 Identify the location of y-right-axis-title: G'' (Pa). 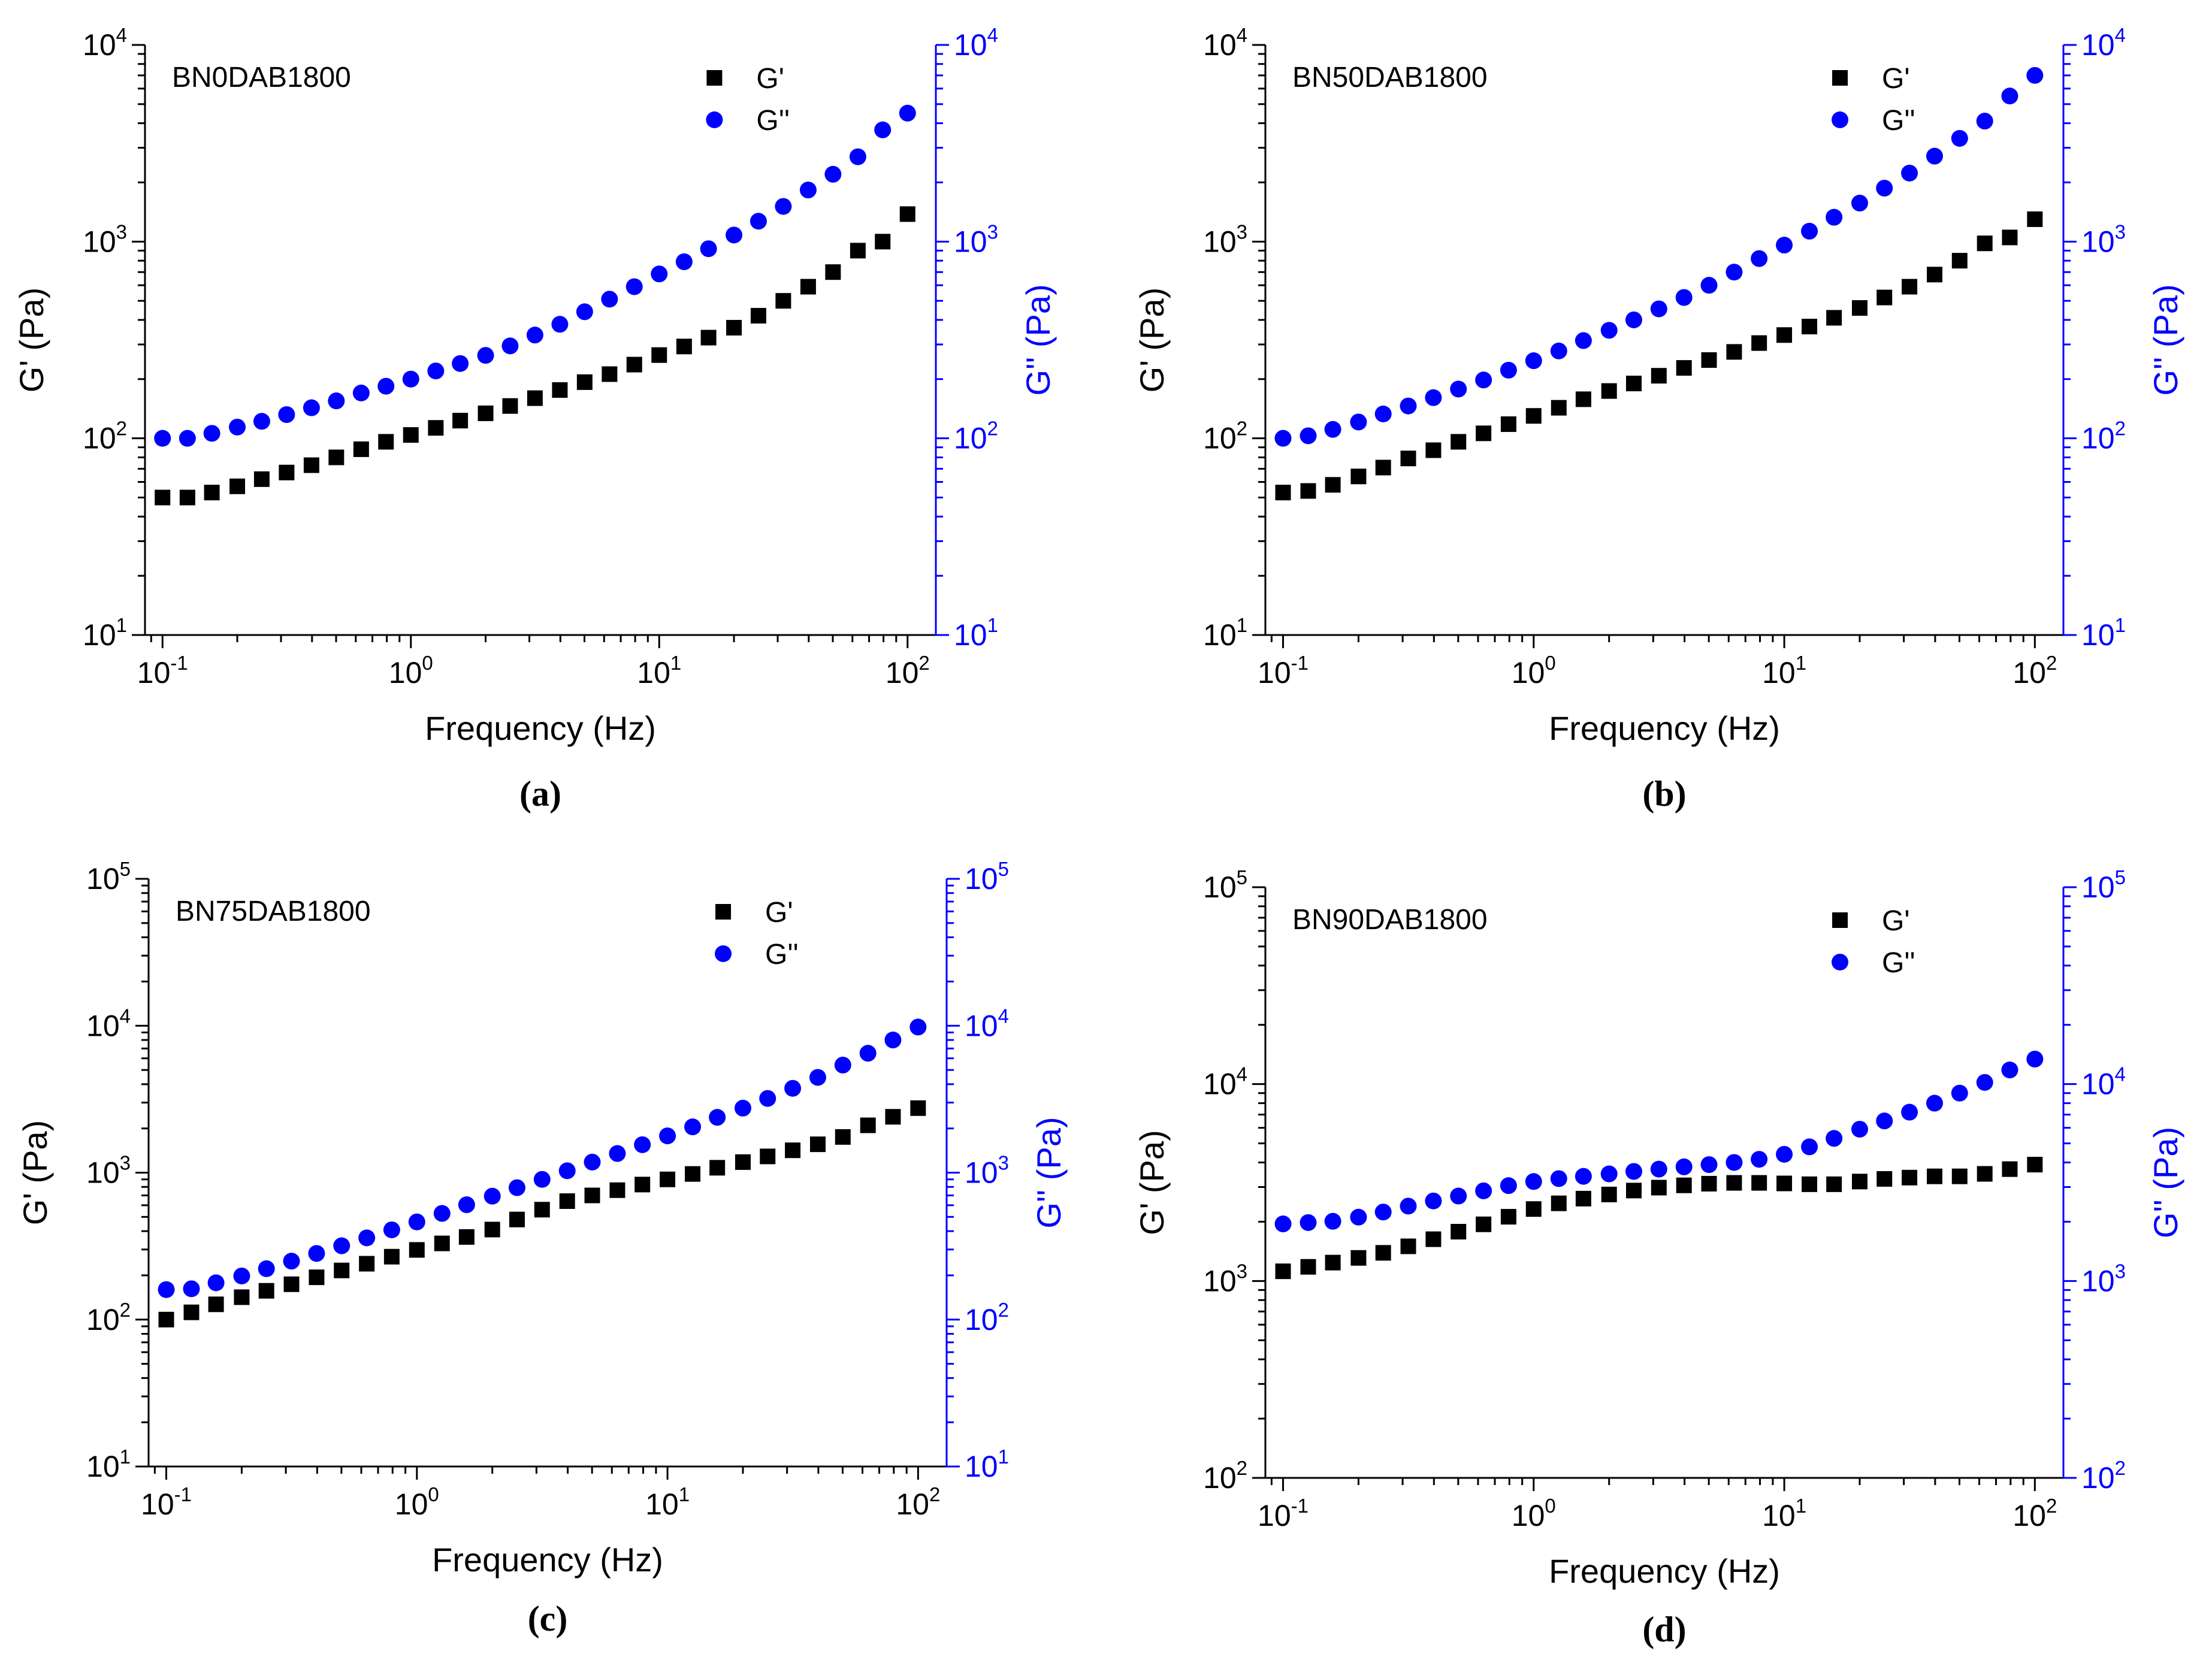
(2165, 1182).